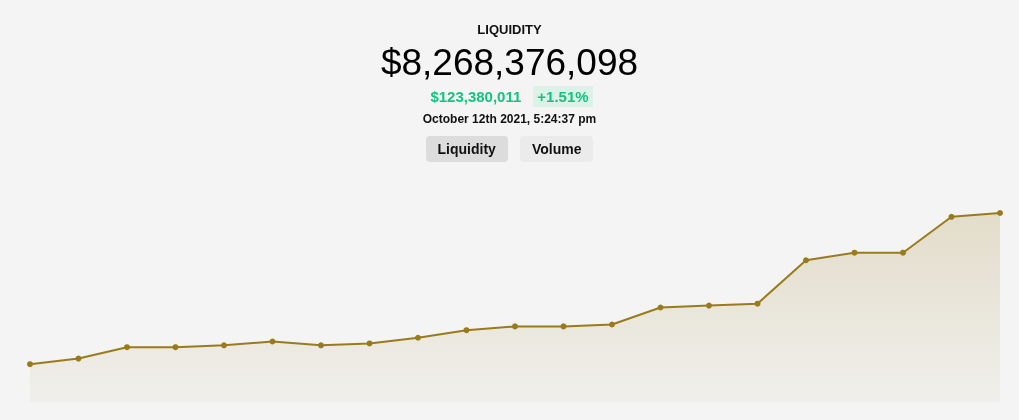  Describe the element at coordinates (509, 29) in the screenshot. I see `chart-title: LIQUIDITY` at that location.